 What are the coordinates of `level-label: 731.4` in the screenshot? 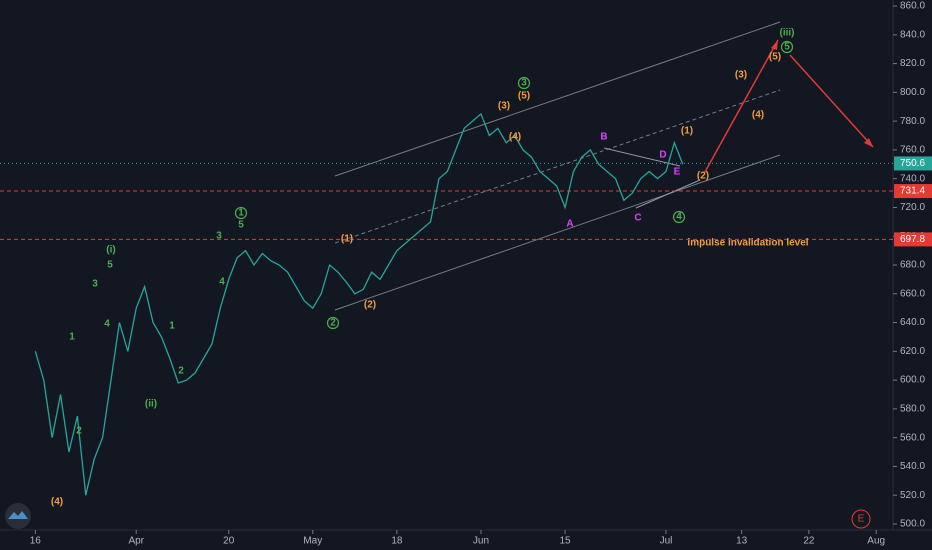 It's located at (912, 191).